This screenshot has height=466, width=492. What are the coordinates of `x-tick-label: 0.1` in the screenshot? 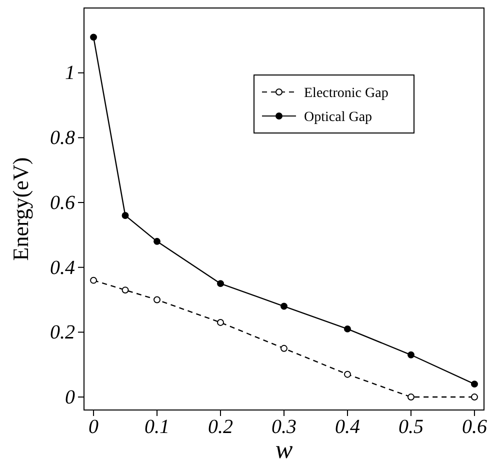 It's located at (157, 427).